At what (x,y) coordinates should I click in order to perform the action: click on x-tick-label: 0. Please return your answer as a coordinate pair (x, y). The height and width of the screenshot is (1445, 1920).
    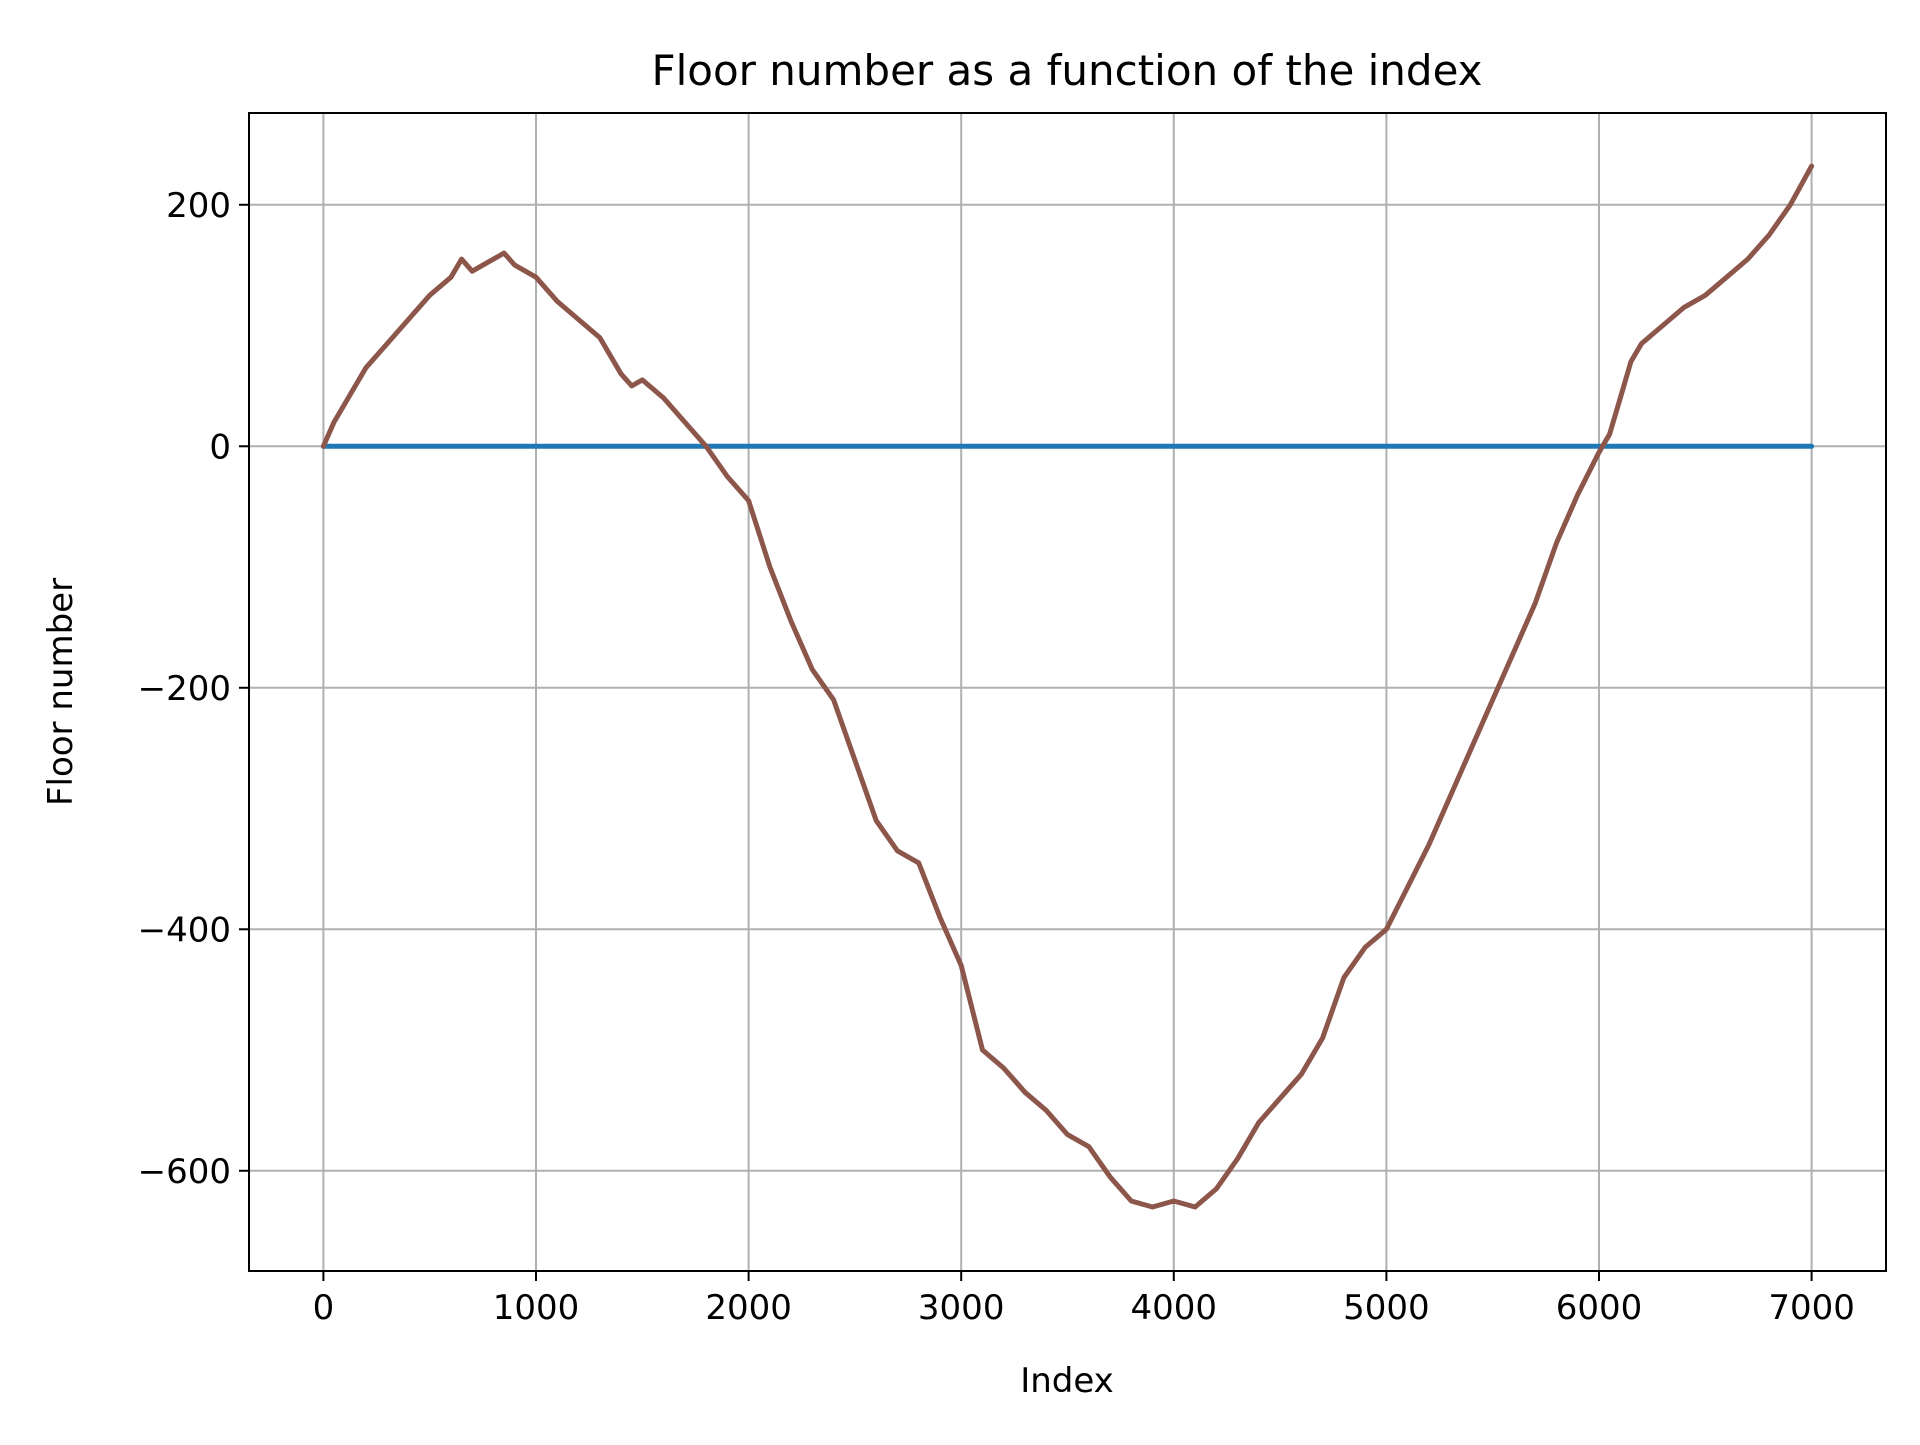
    Looking at the image, I should click on (324, 1308).